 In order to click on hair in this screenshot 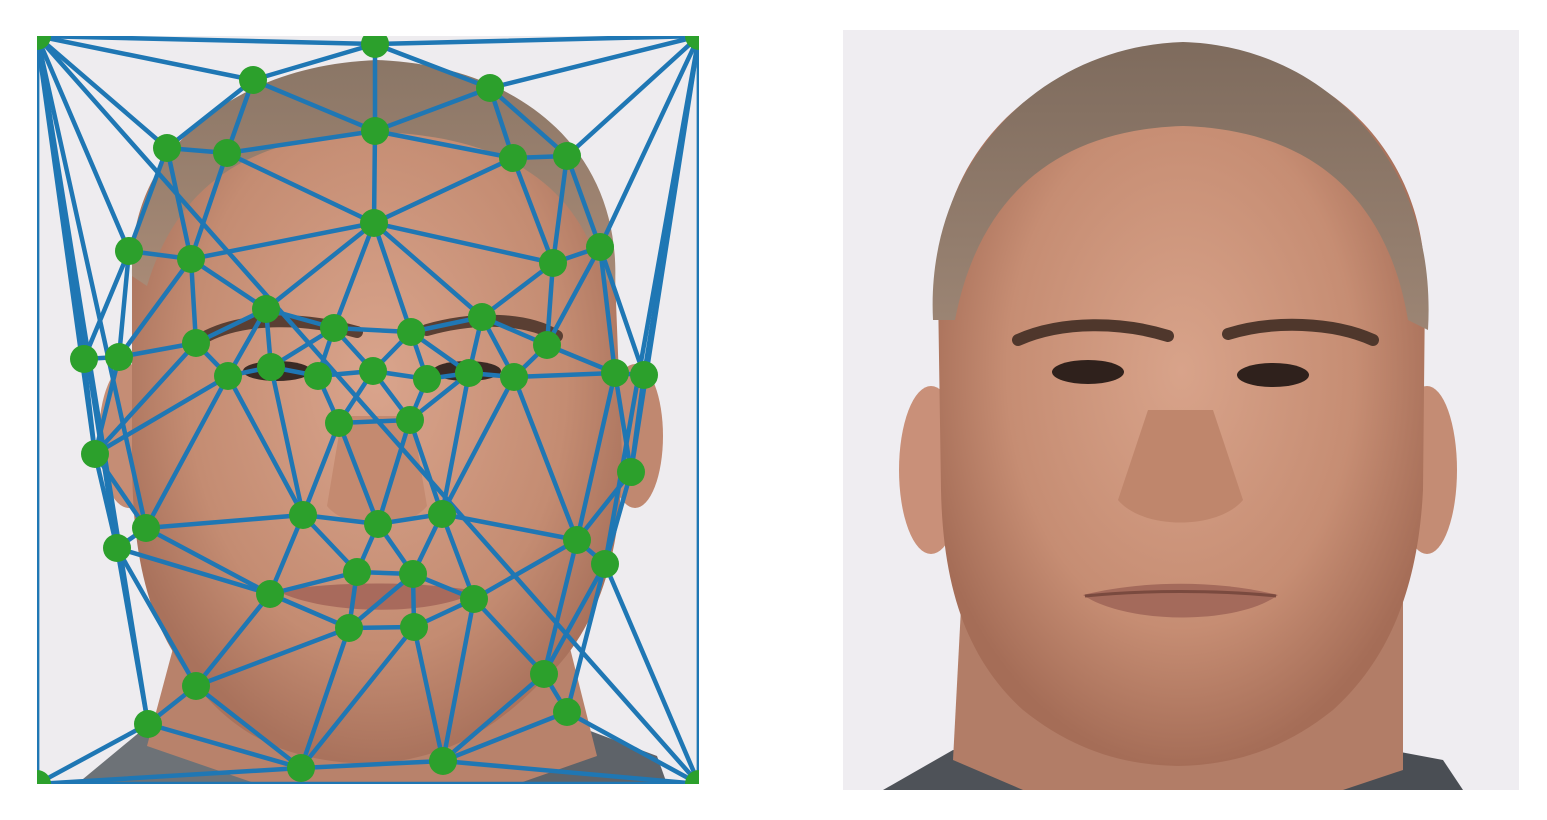, I will do `click(373, 173)`.